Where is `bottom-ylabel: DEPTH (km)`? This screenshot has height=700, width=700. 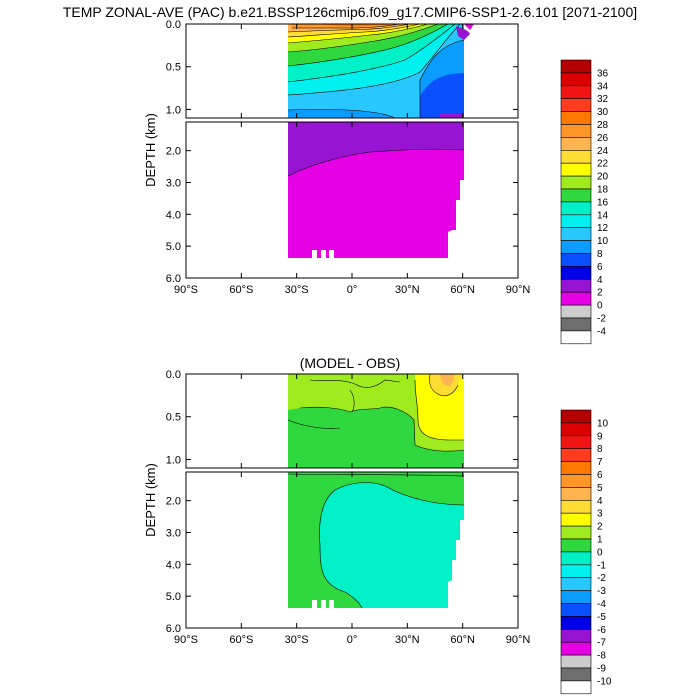 bottom-ylabel: DEPTH (km) is located at coordinates (150, 500).